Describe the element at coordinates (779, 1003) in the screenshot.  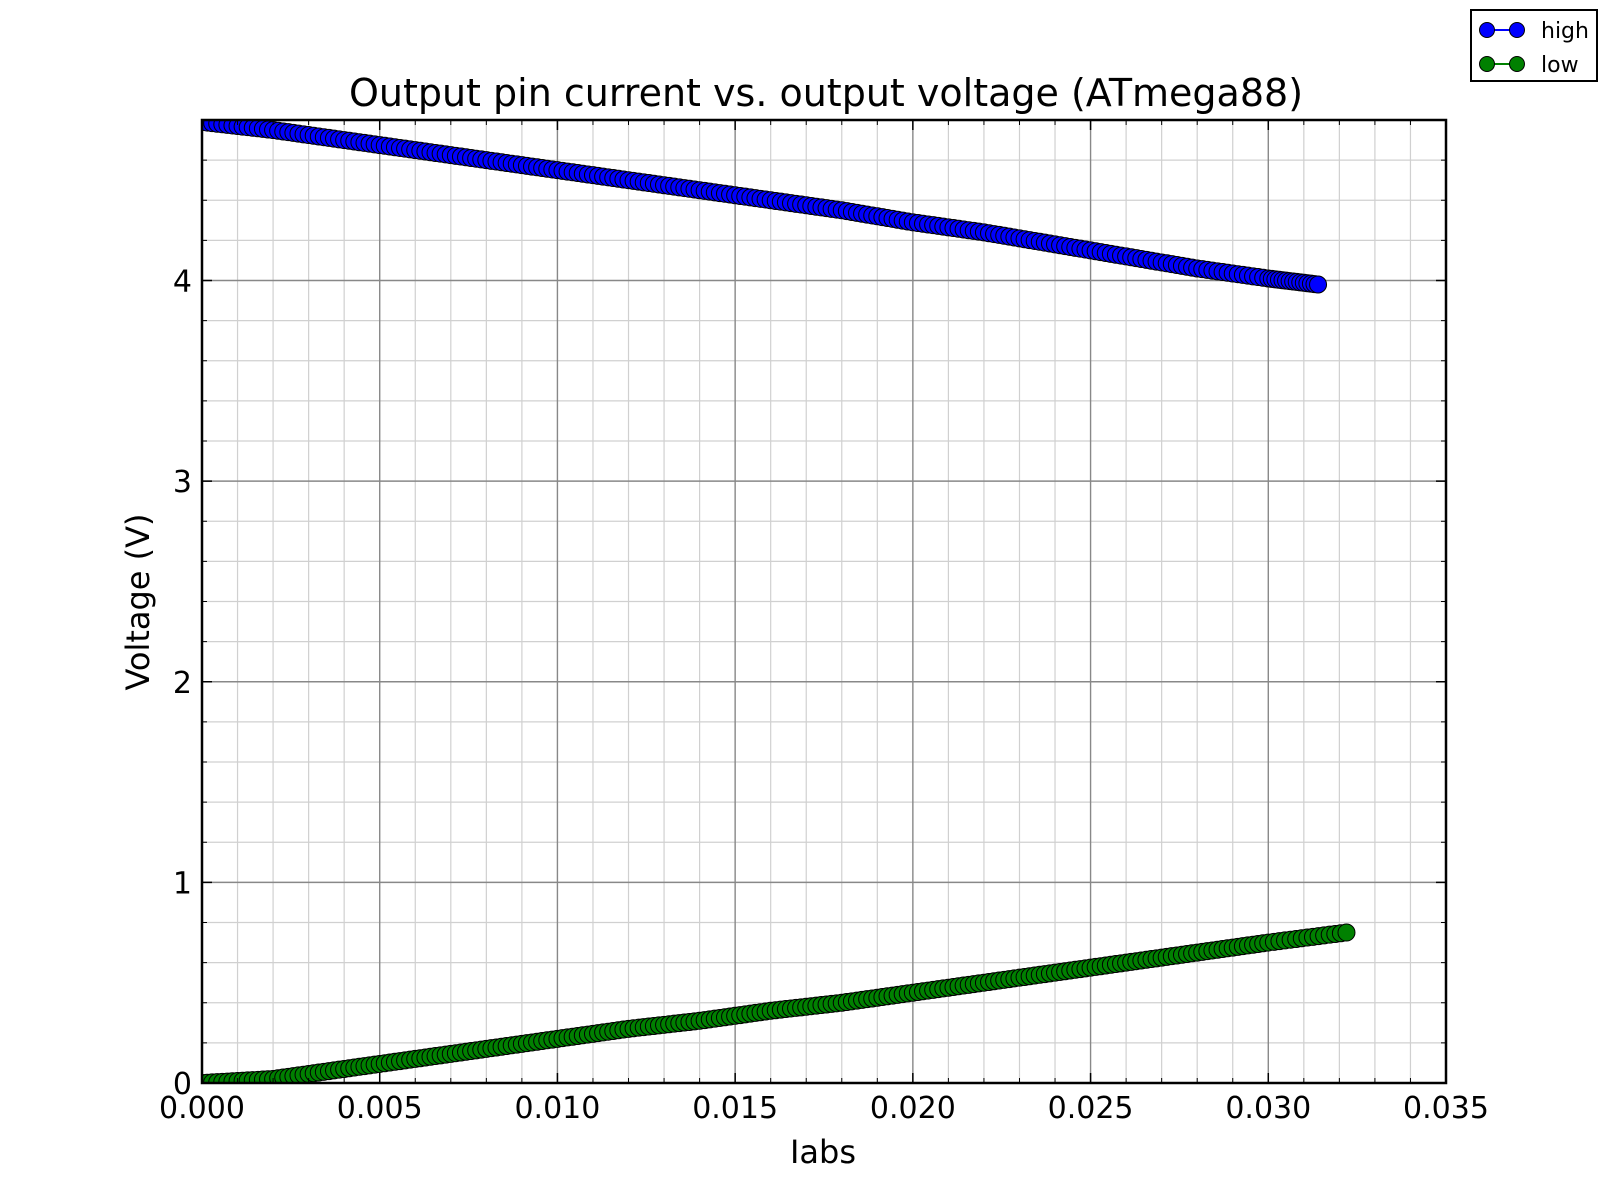
I see `series-low` at that location.